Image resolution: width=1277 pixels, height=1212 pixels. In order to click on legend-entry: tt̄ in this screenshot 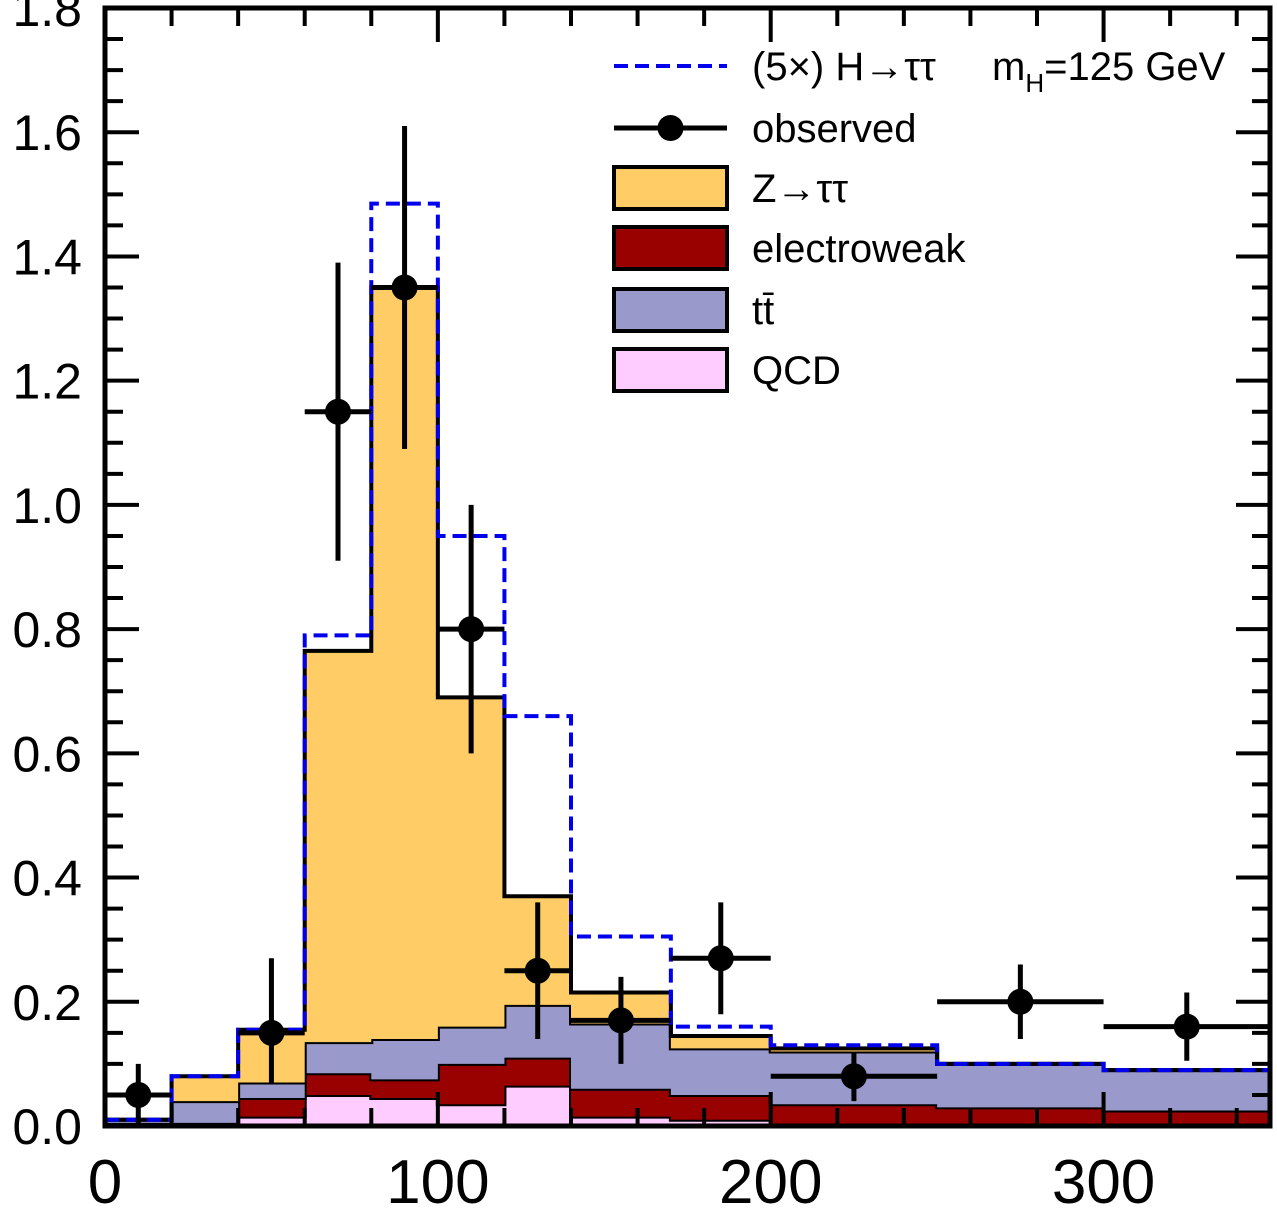, I will do `click(693, 310)`.